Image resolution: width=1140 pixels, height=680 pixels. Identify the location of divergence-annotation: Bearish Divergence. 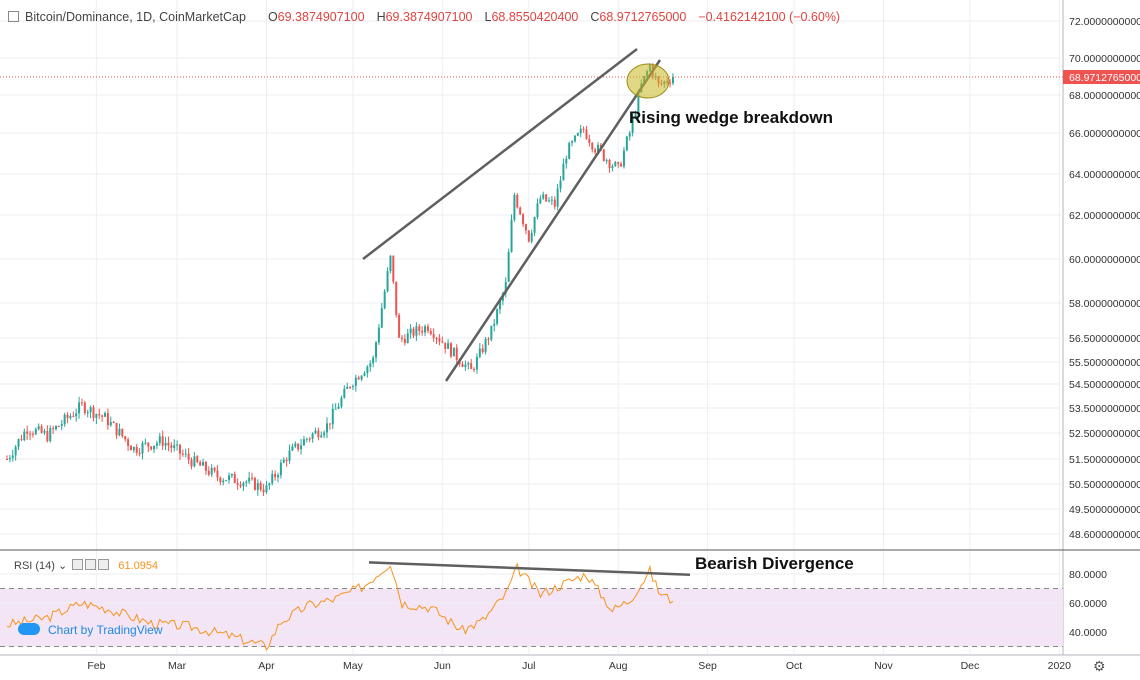
(774, 563).